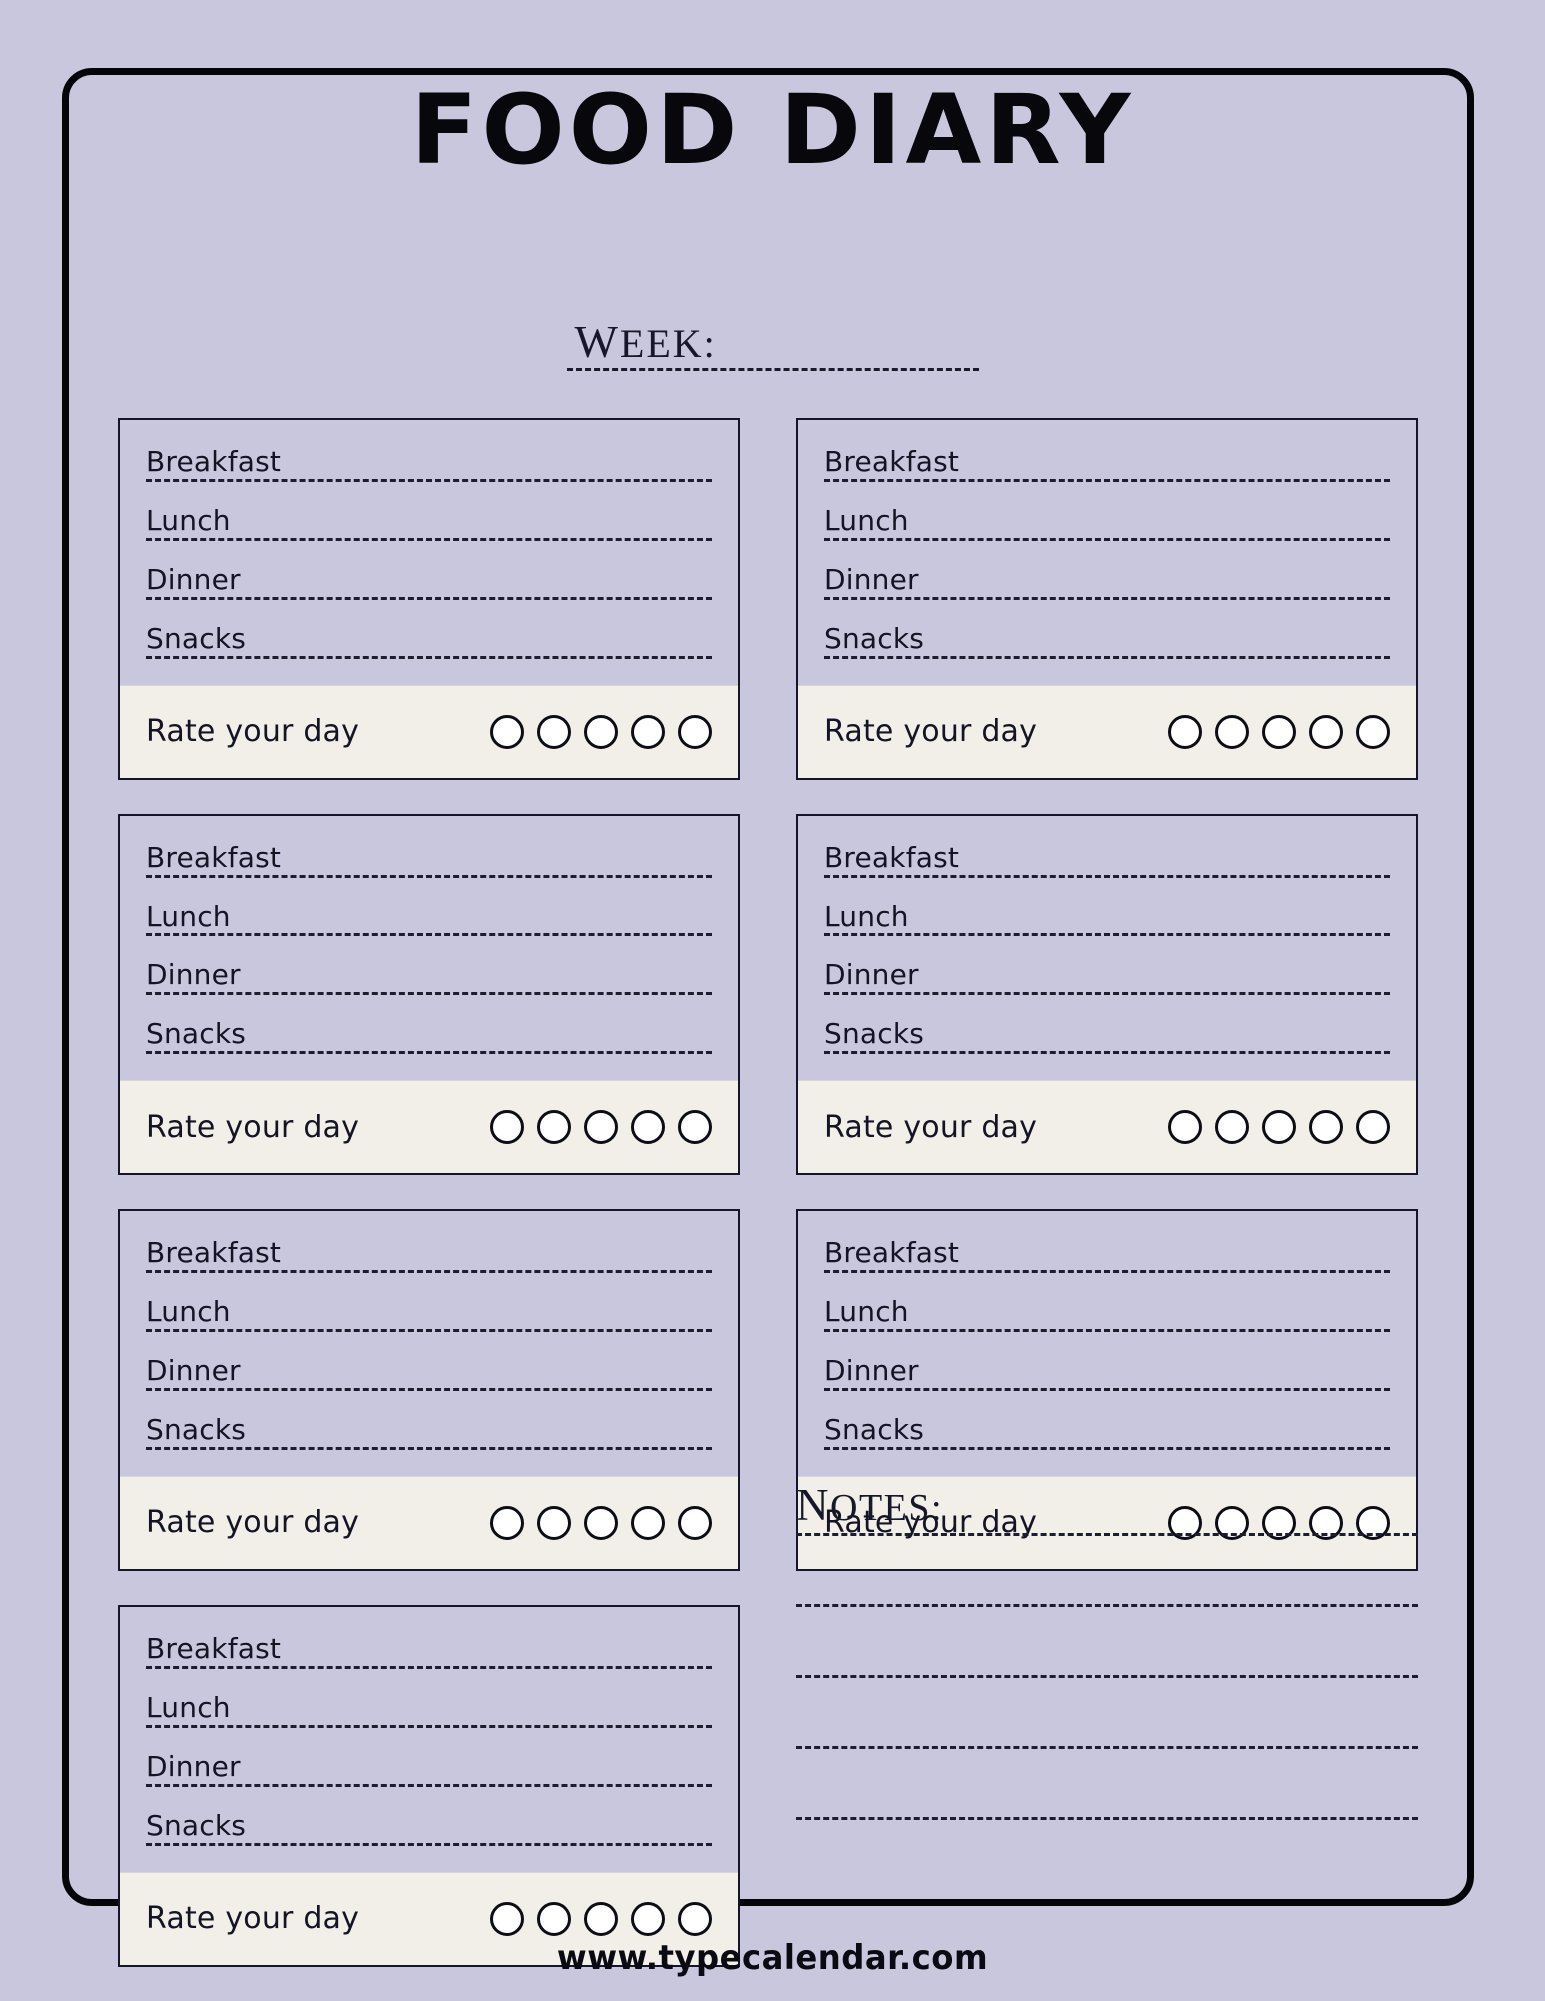  Describe the element at coordinates (668, 343) in the screenshot. I see `week-label-rest: EEK:` at that location.